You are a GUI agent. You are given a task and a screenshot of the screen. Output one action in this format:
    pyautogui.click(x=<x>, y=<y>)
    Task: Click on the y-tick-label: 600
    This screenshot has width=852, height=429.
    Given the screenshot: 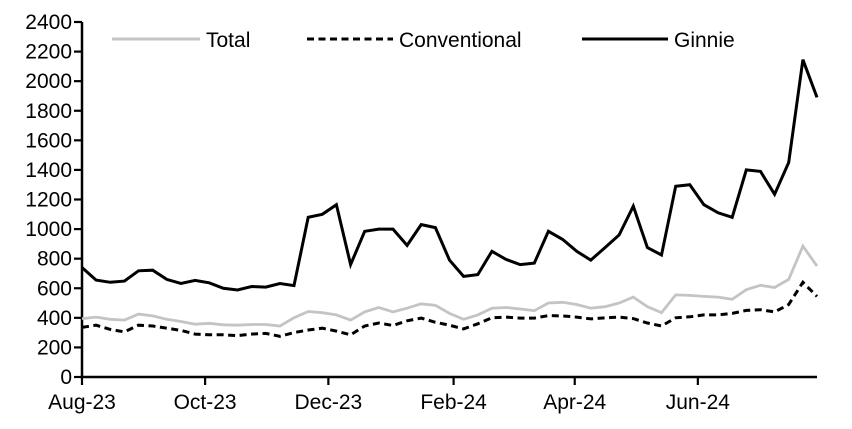 What is the action you would take?
    pyautogui.click(x=54, y=288)
    